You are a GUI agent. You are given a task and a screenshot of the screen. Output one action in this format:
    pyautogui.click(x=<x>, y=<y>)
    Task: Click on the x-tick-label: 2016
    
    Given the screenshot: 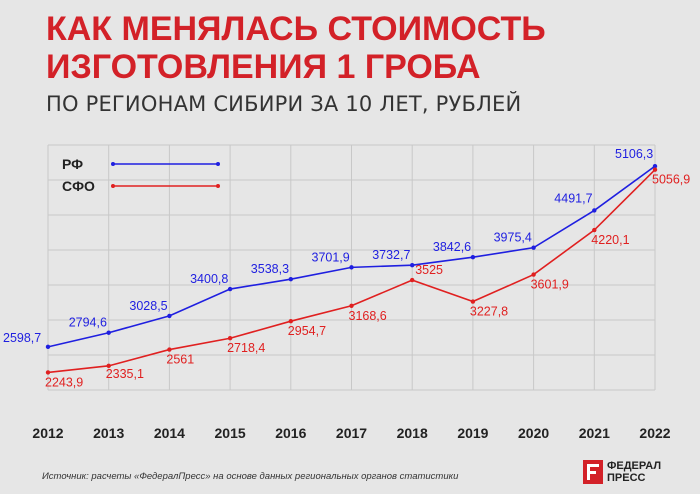 What is the action you would take?
    pyautogui.click(x=290, y=433)
    